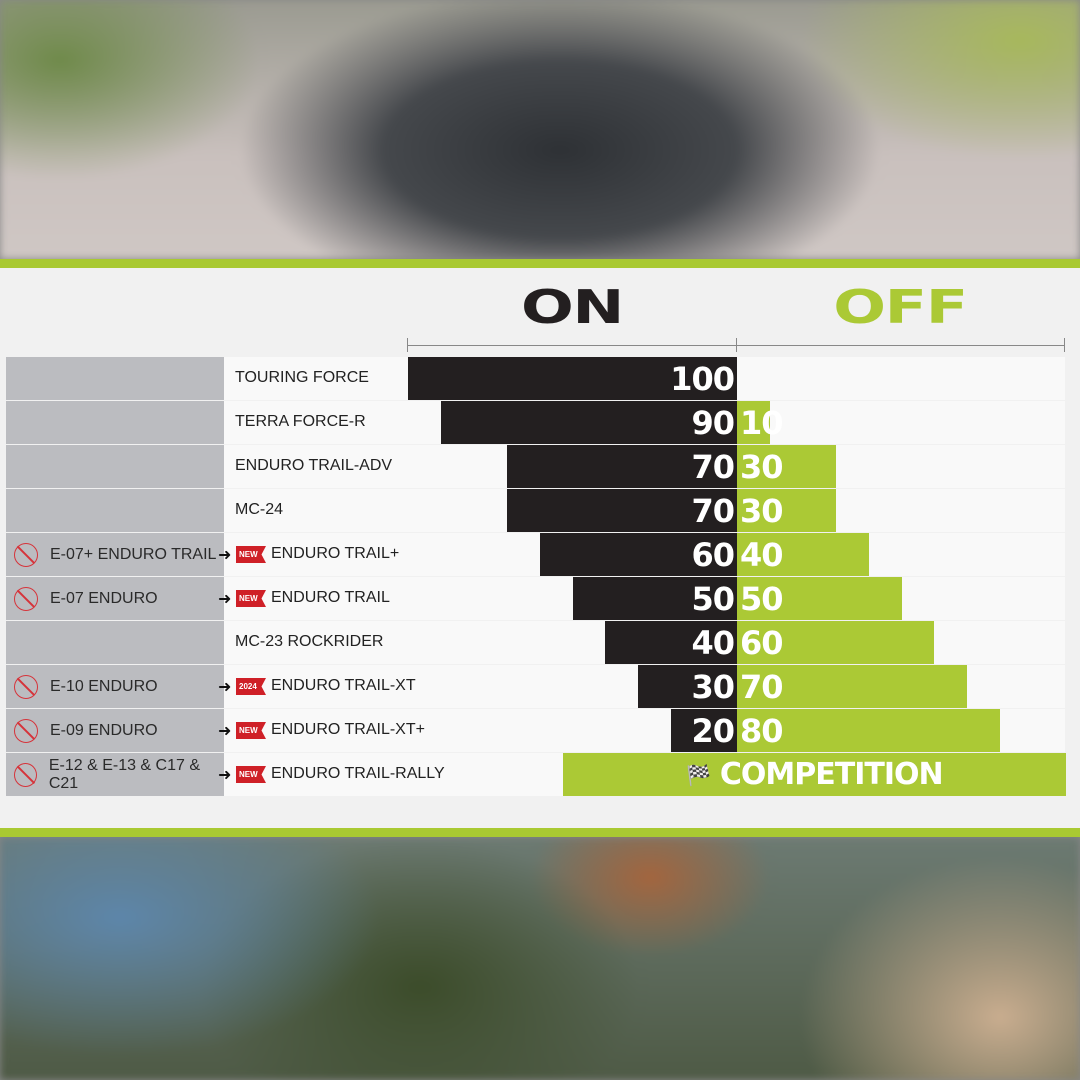  I want to click on on-value: 90, so click(713, 423).